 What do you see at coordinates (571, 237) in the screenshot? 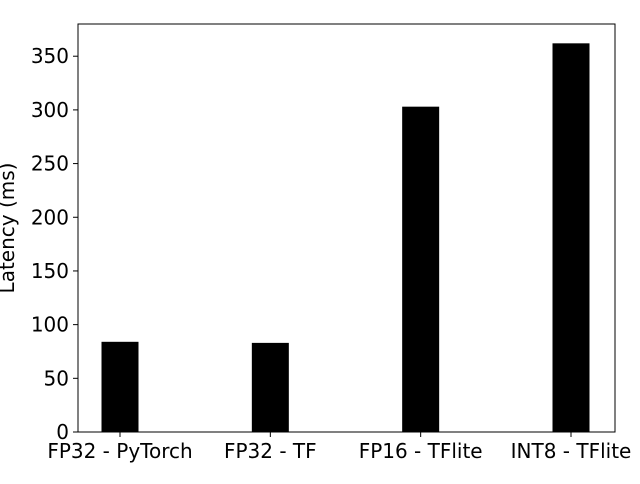
I see `bar-int8-tflite` at bounding box center [571, 237].